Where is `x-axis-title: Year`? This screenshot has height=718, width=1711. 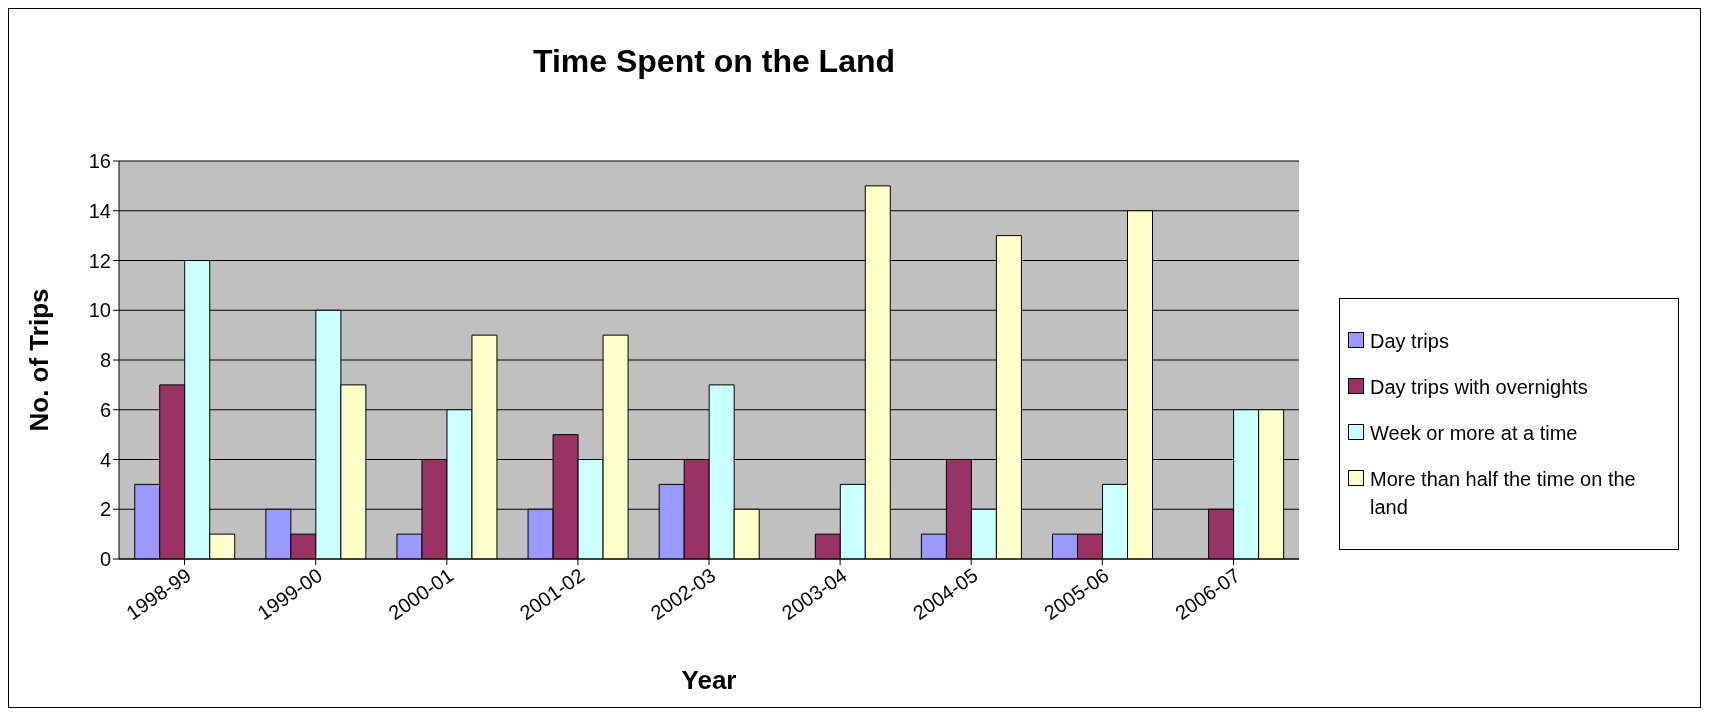
x-axis-title: Year is located at coordinates (709, 680).